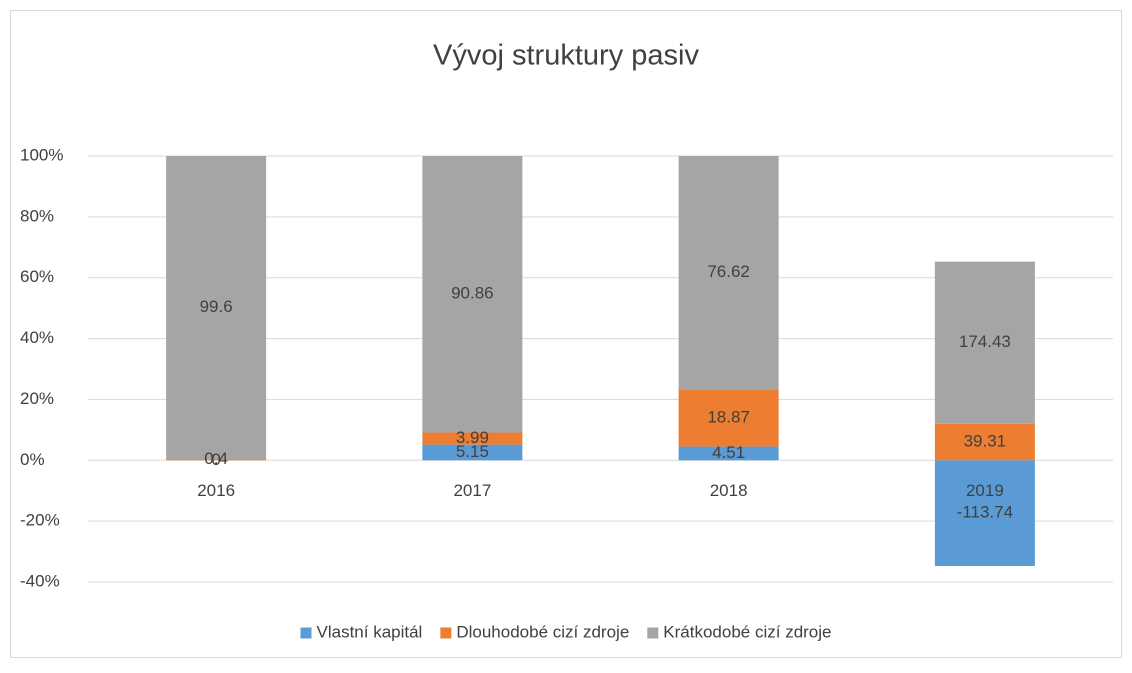 The width and height of the screenshot is (1132, 673). What do you see at coordinates (37, 276) in the screenshot?
I see `y-tick-label: 60%` at bounding box center [37, 276].